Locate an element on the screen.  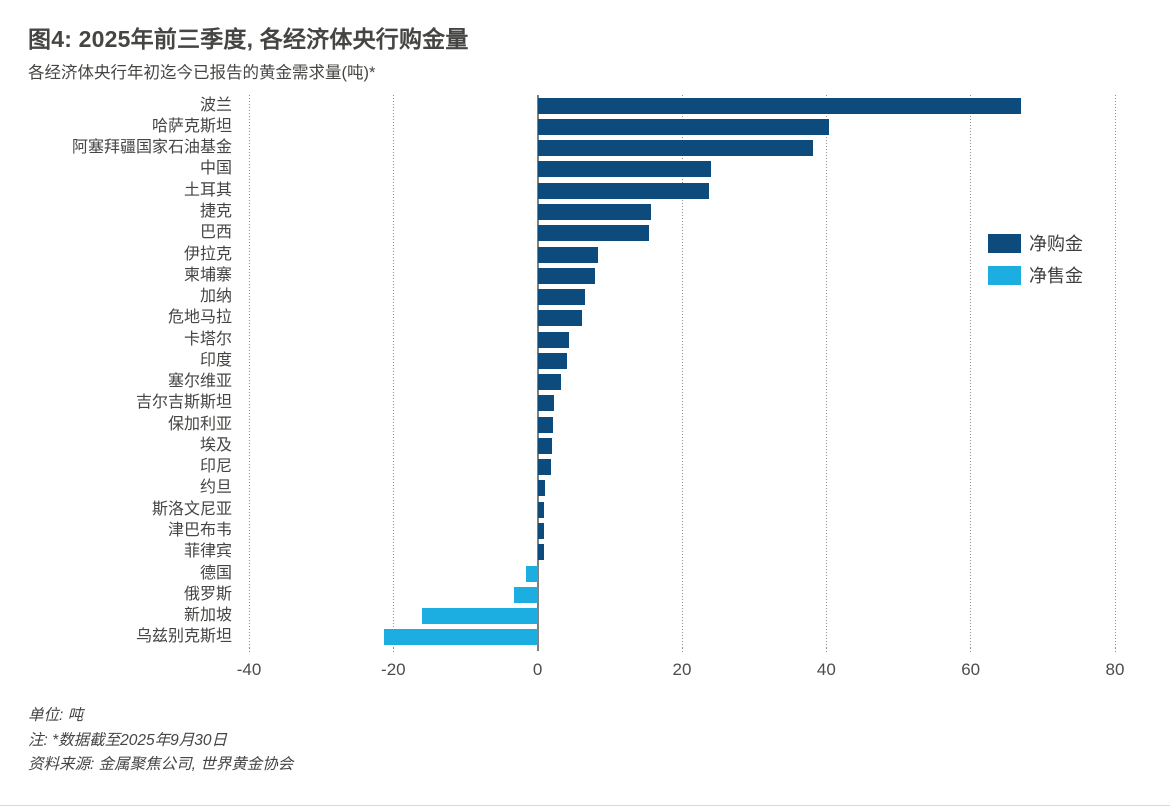
bar-保加利亚 is located at coordinates (545, 424).